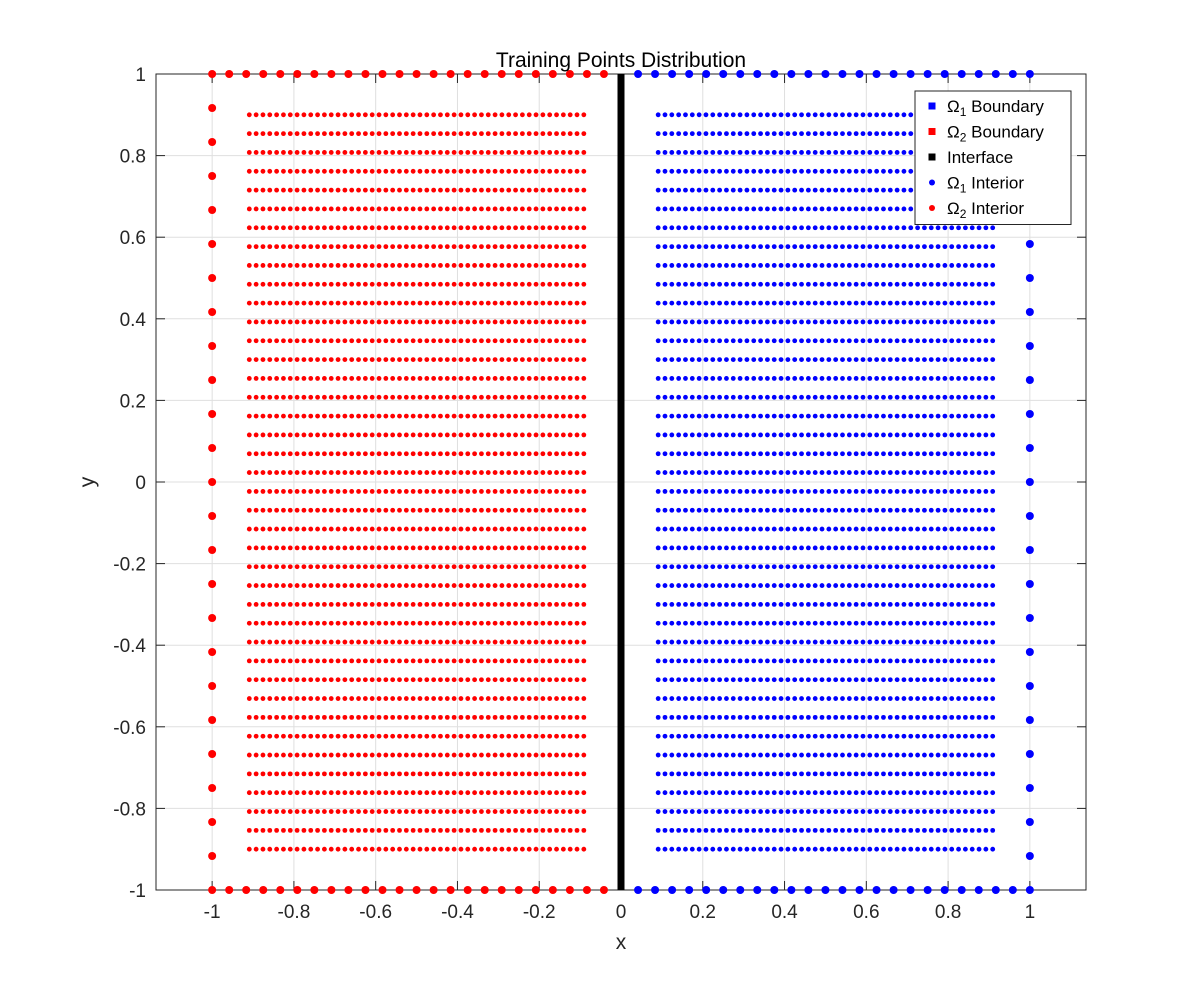  Describe the element at coordinates (932, 182) in the screenshot. I see `legend-marker` at that location.